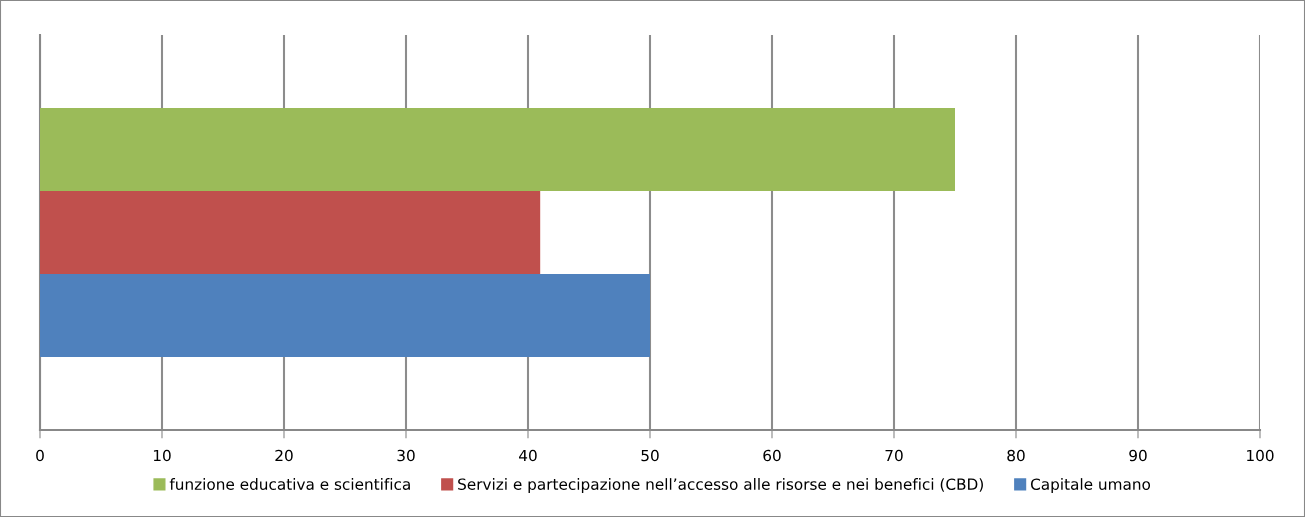  What do you see at coordinates (1260, 455) in the screenshot?
I see `x-tick-label: 100` at bounding box center [1260, 455].